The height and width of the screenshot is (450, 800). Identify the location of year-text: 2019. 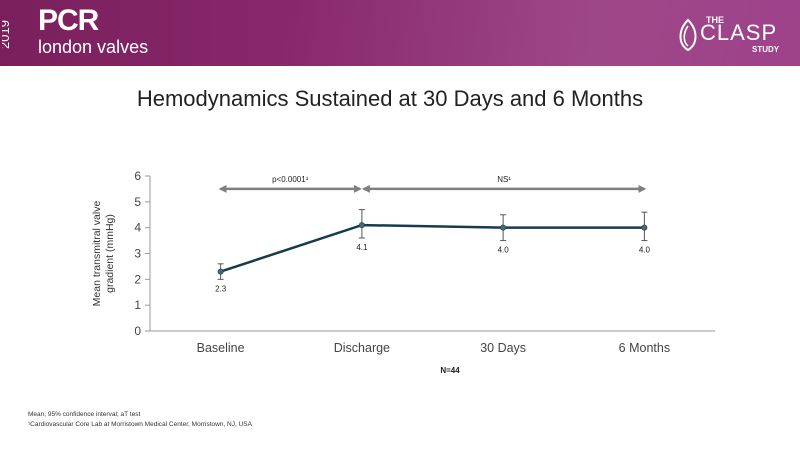
(7, 34).